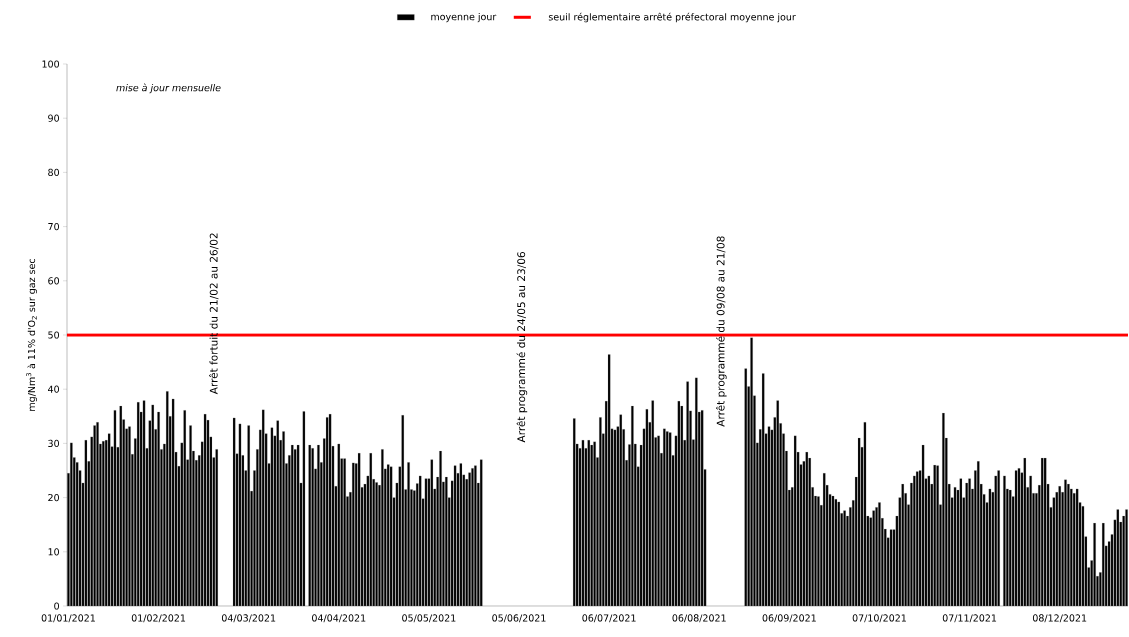 The image size is (1129, 637). What do you see at coordinates (68, 618) in the screenshot?
I see `x-tick-label: 01/01/2021` at bounding box center [68, 618].